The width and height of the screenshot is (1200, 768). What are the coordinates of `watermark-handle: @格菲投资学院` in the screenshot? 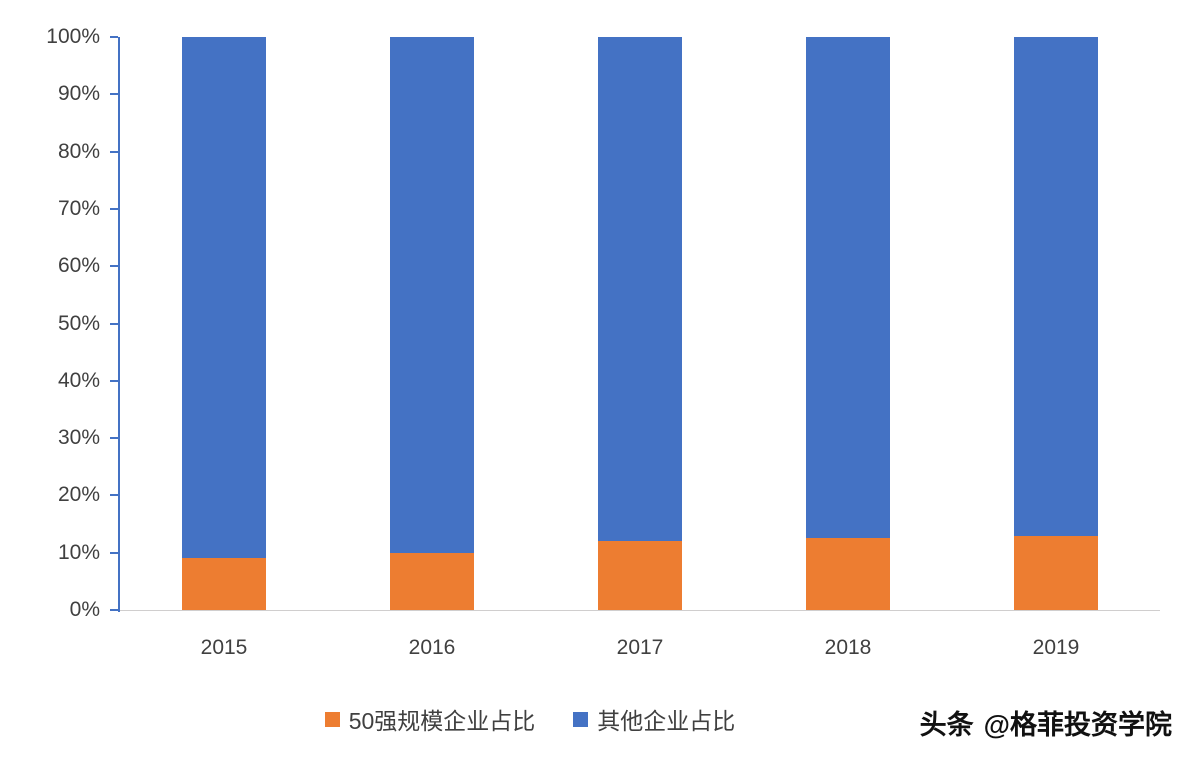 It's located at (1077, 725).